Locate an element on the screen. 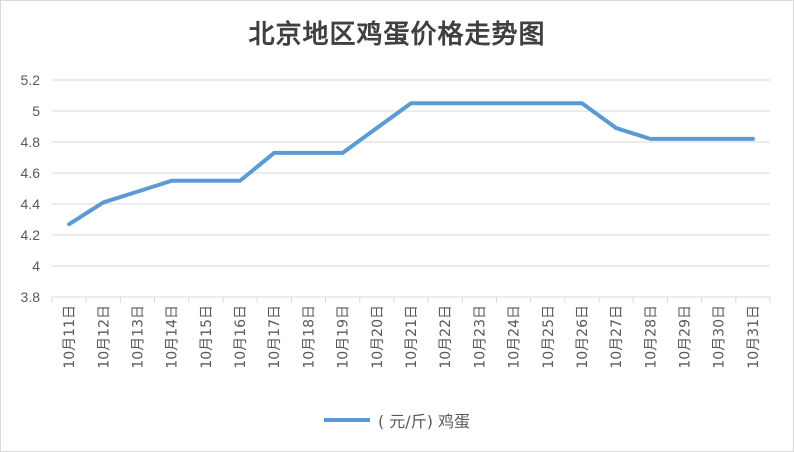 This screenshot has width=794, height=452. y-tick-label: 4.6 is located at coordinates (31, 173).